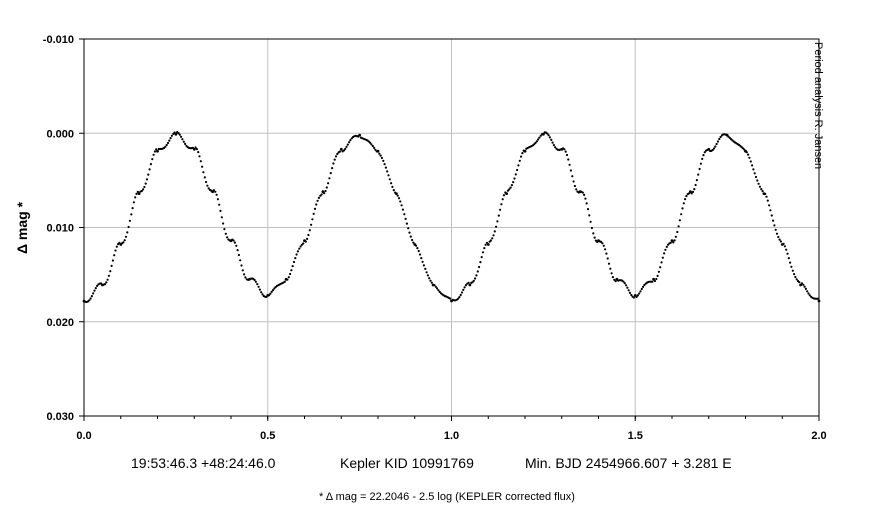  Describe the element at coordinates (60, 417) in the screenshot. I see `y-tick-label: 0.030` at that location.